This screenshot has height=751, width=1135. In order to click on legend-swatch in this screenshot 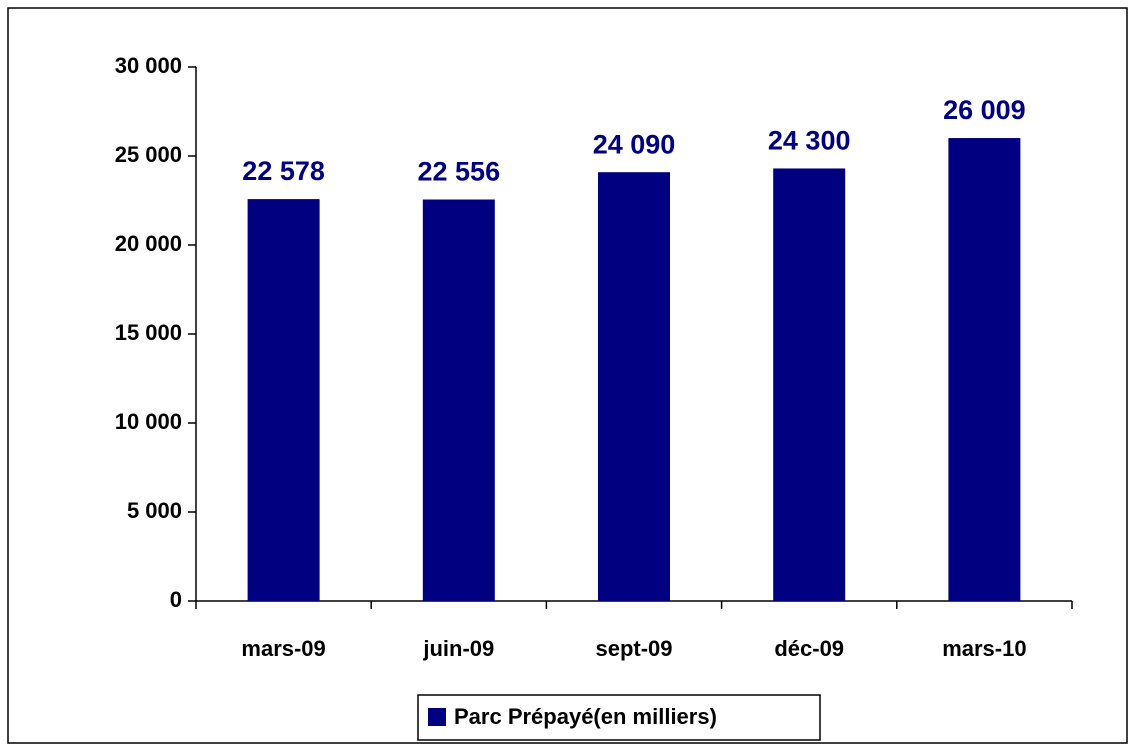, I will do `click(437, 717)`.